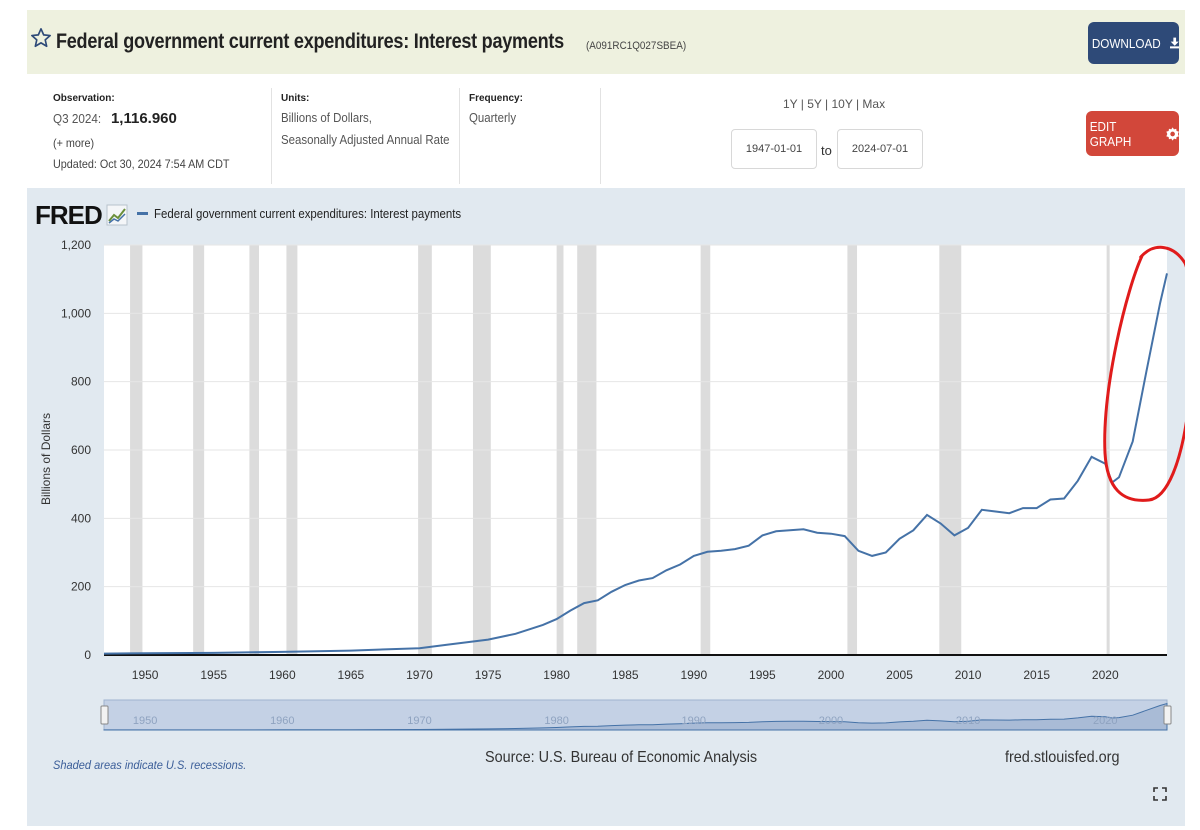  I want to click on fred-logo: FRED, so click(69, 215).